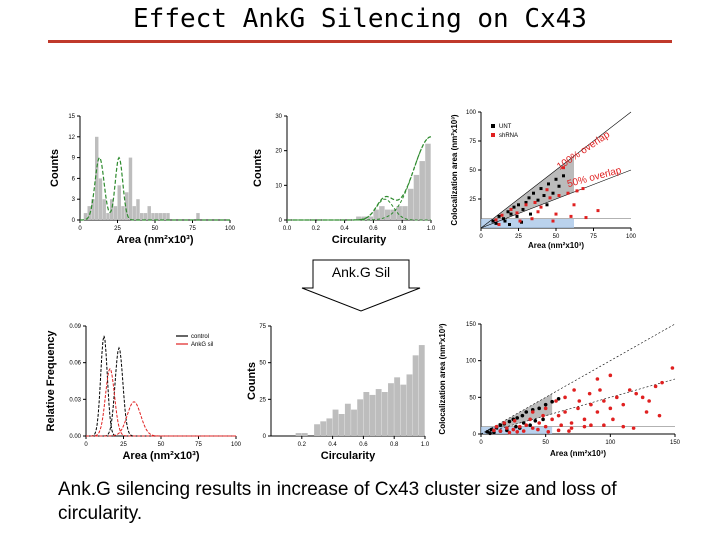  I want to click on x-tick-label: 0.0, so click(287, 229).